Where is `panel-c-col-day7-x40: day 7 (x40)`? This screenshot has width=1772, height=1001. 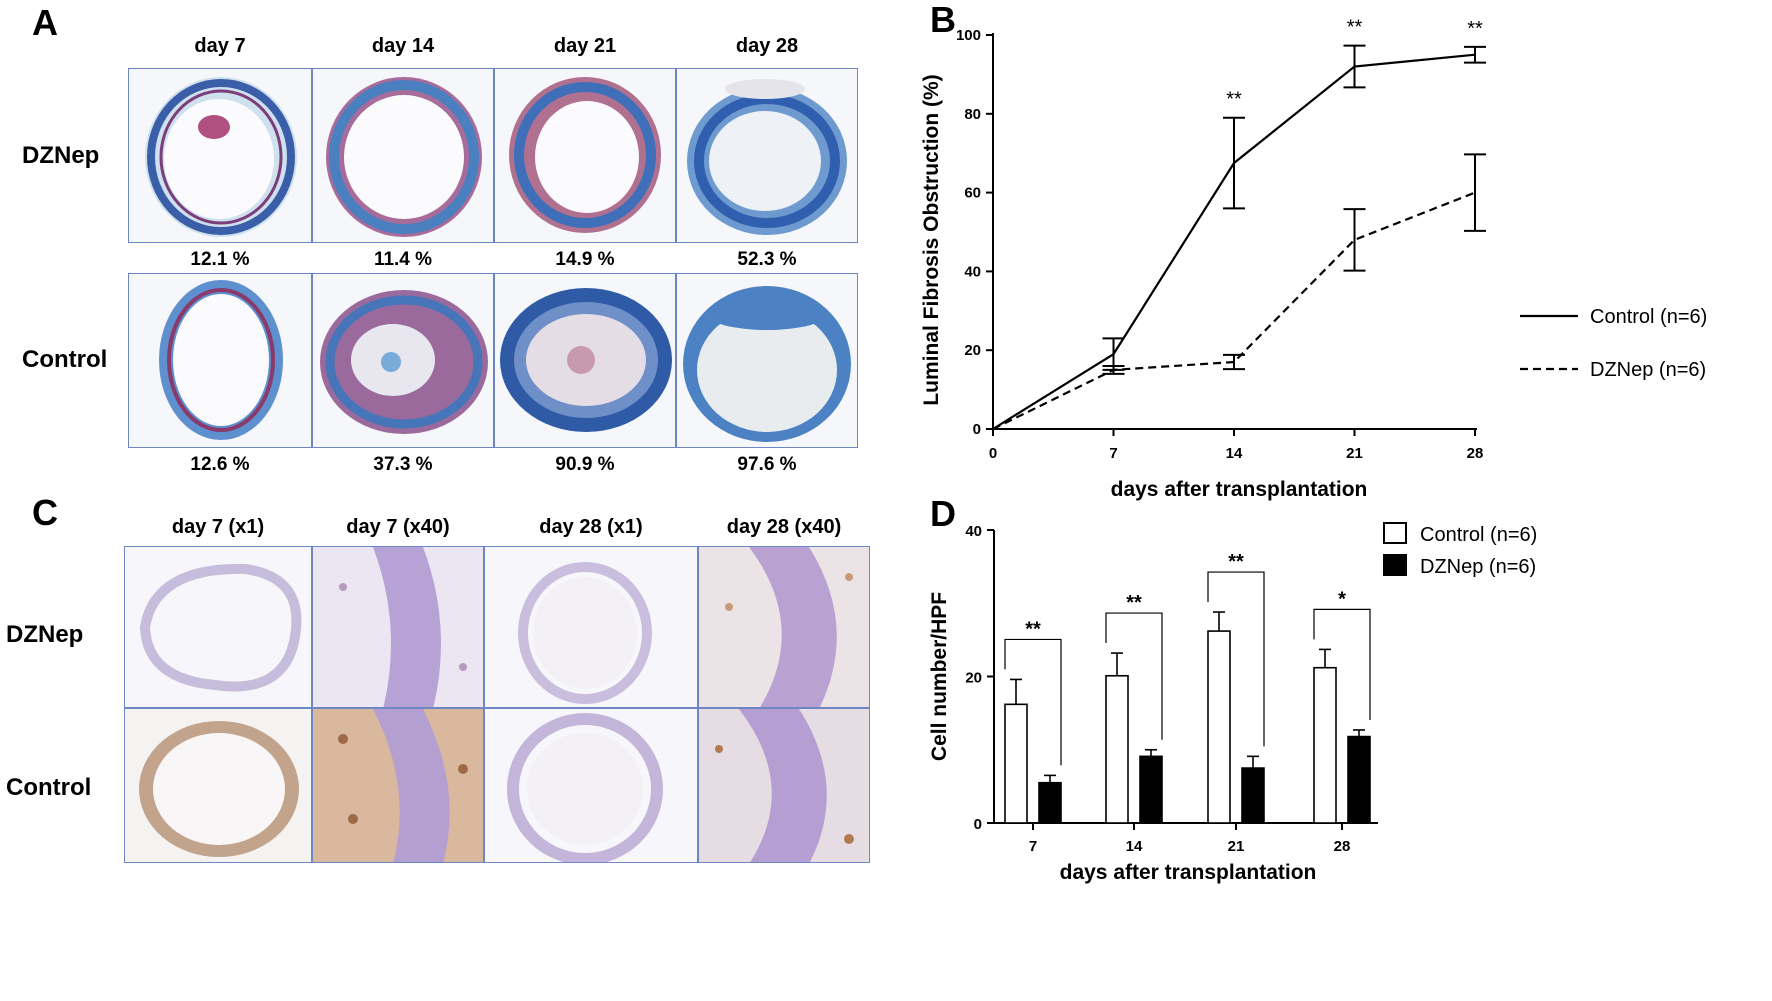
panel-c-col-day7-x40: day 7 (x40) is located at coordinates (398, 527).